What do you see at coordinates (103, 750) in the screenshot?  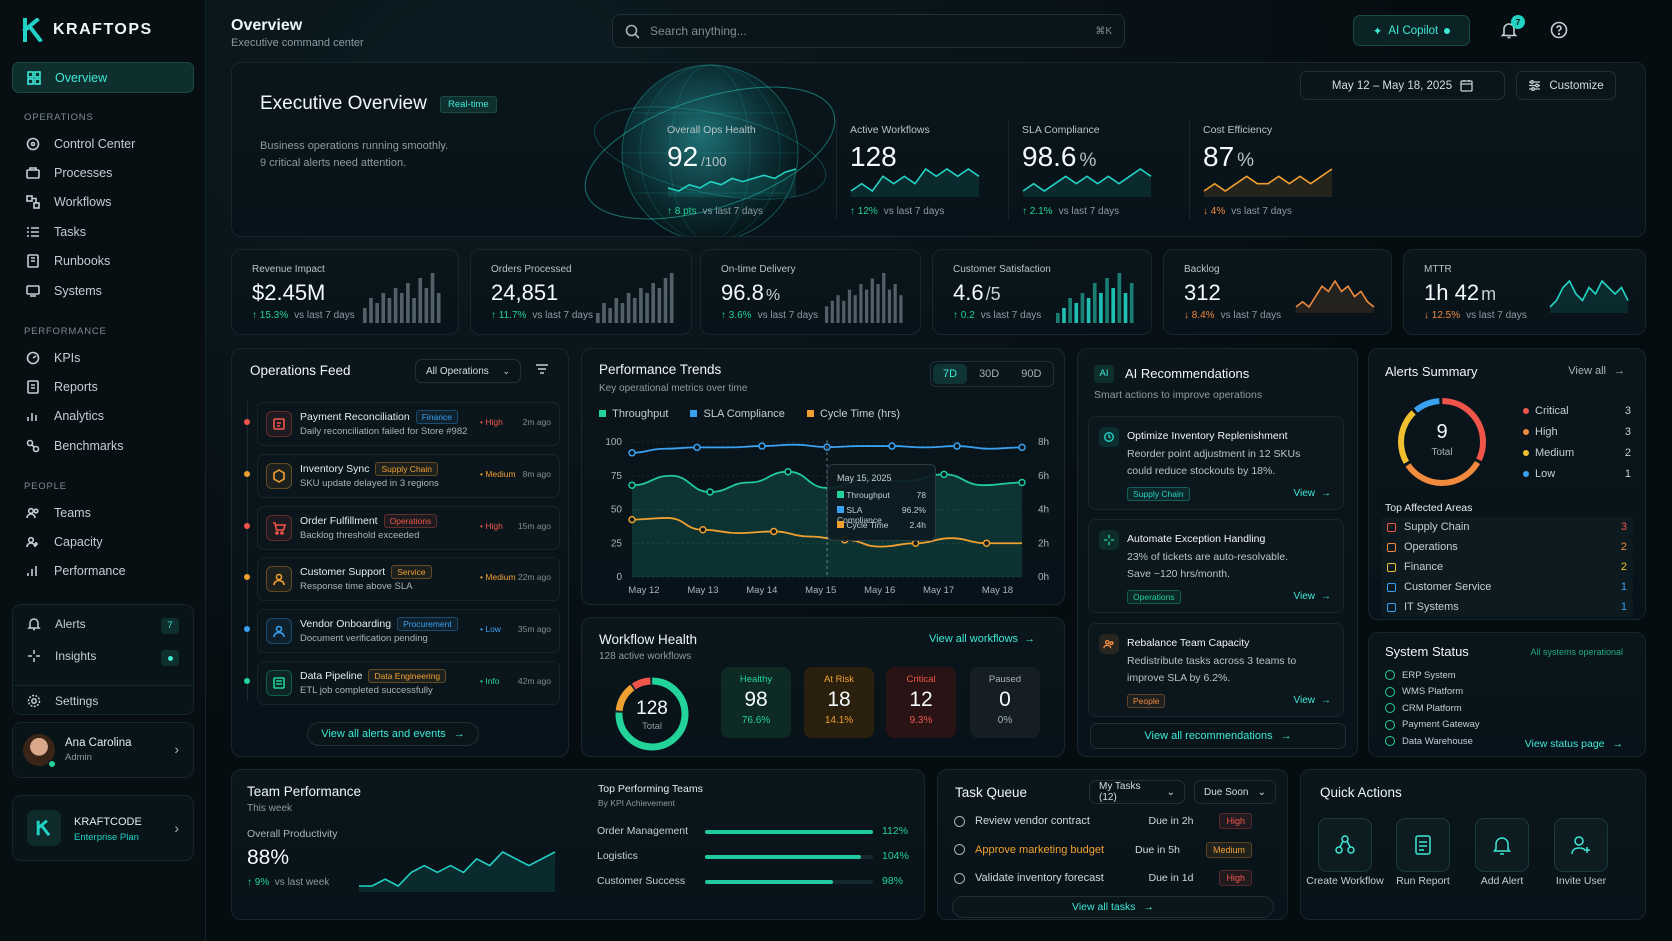 I see `user-card: Ana Carolina Admin ›` at bounding box center [103, 750].